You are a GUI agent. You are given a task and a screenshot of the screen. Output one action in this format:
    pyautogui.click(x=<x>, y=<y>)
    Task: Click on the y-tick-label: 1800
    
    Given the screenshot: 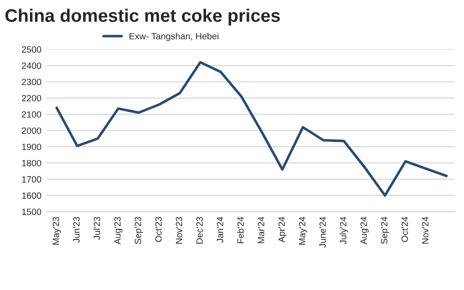 What is the action you would take?
    pyautogui.click(x=32, y=163)
    